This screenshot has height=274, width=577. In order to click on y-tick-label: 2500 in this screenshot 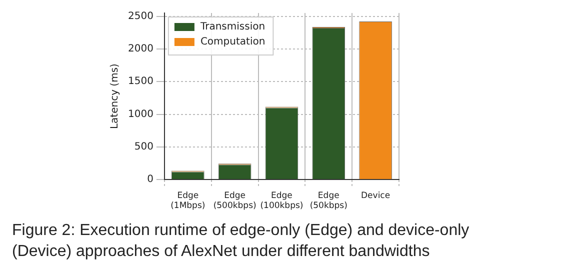, I will do `click(141, 16)`.